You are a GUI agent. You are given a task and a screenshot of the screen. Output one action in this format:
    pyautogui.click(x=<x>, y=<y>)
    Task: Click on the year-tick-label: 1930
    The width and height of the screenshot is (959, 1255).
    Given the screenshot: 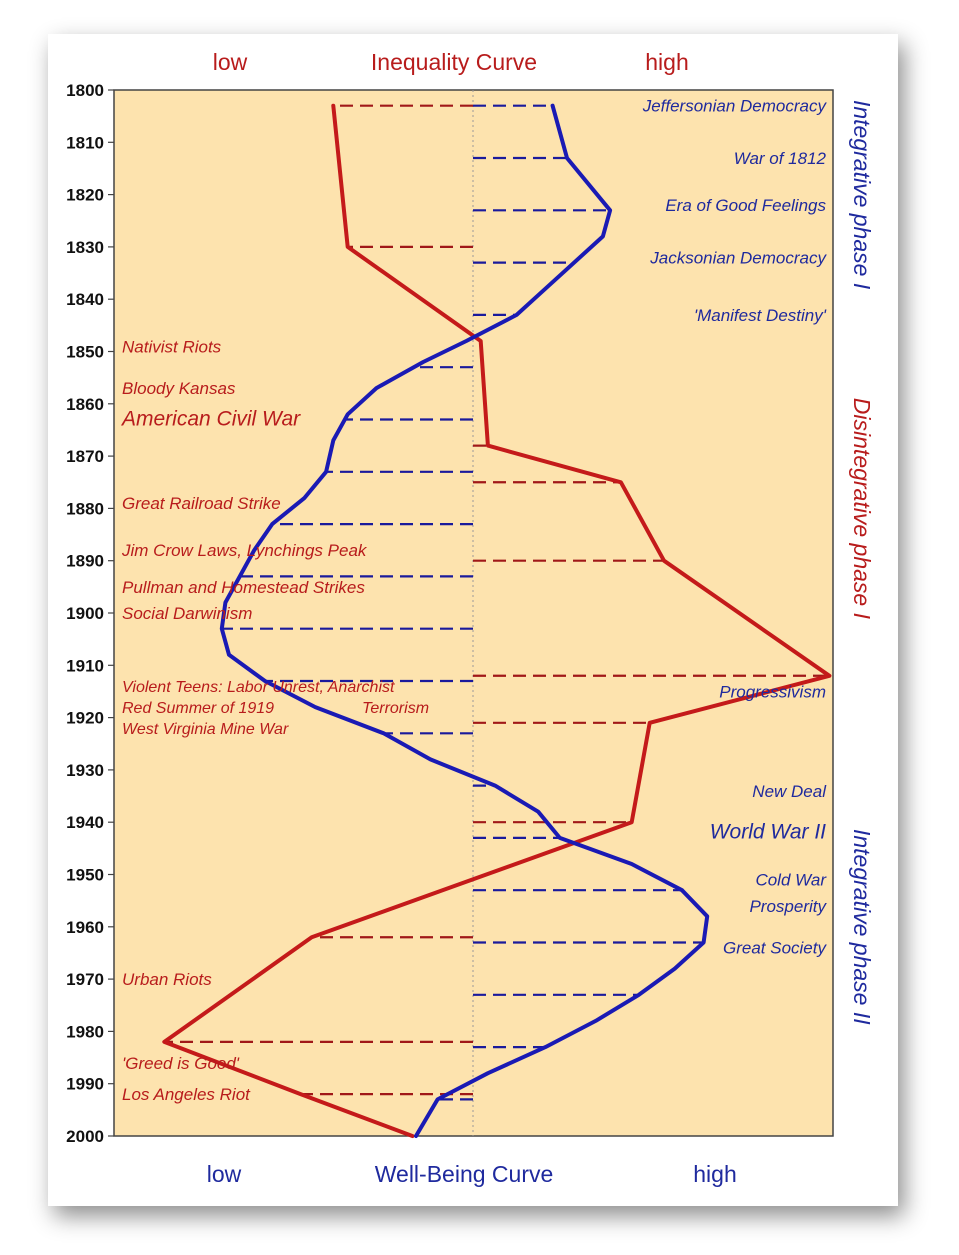 What is the action you would take?
    pyautogui.click(x=85, y=770)
    